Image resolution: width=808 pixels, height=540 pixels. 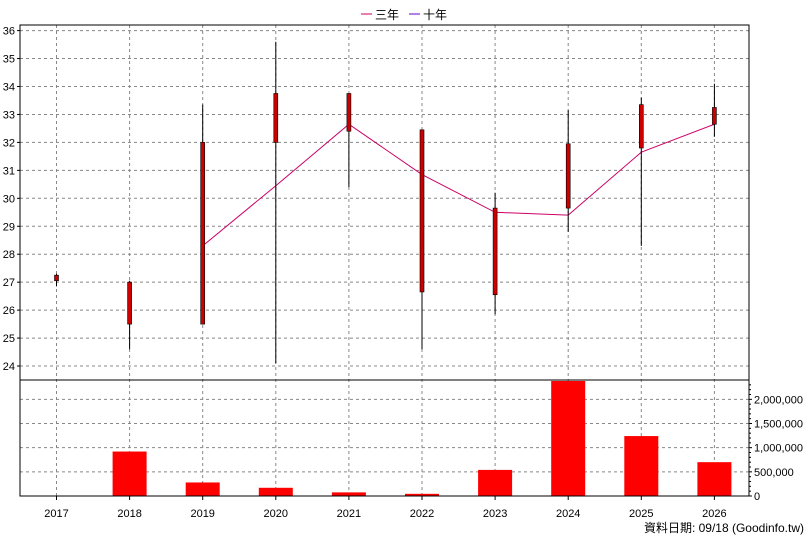 I want to click on price-tick-label: 33, so click(x=9, y=115).